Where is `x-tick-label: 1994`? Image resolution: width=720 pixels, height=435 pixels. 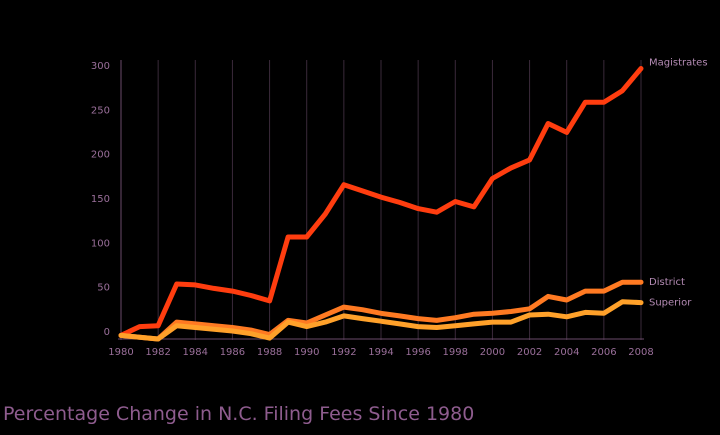 x-tick-label: 1994 is located at coordinates (380, 352).